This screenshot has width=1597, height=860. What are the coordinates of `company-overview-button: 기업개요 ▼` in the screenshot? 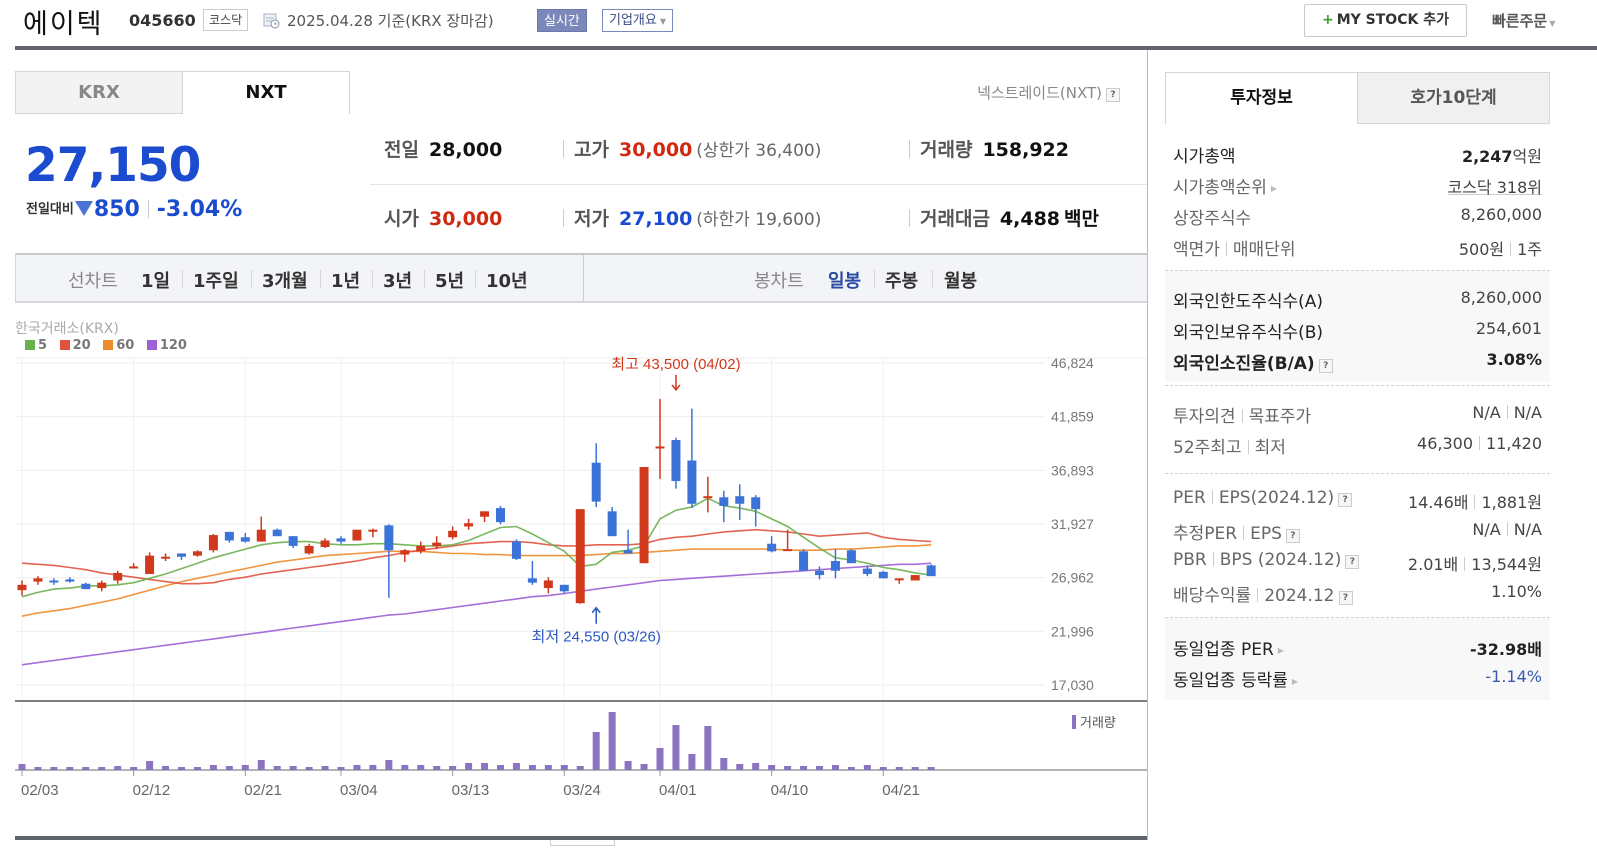 It's located at (637, 20).